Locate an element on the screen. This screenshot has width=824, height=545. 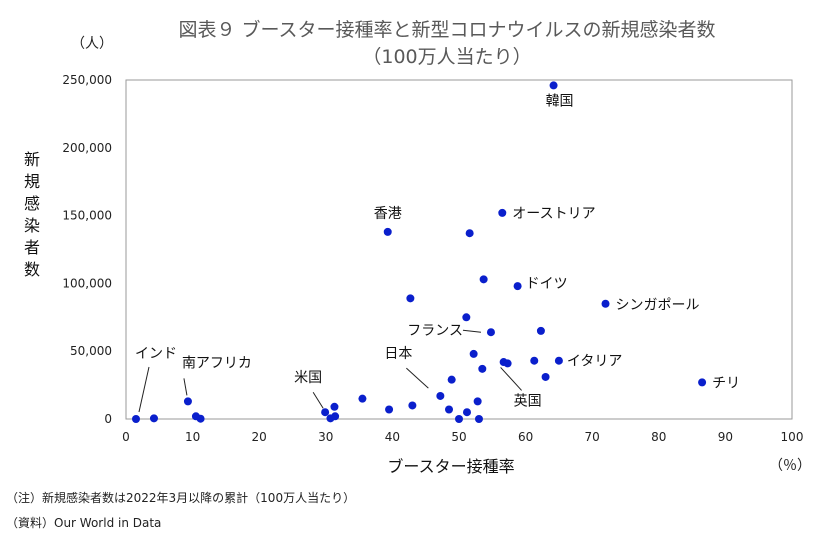
x-tick-label: 60 is located at coordinates (525, 437).